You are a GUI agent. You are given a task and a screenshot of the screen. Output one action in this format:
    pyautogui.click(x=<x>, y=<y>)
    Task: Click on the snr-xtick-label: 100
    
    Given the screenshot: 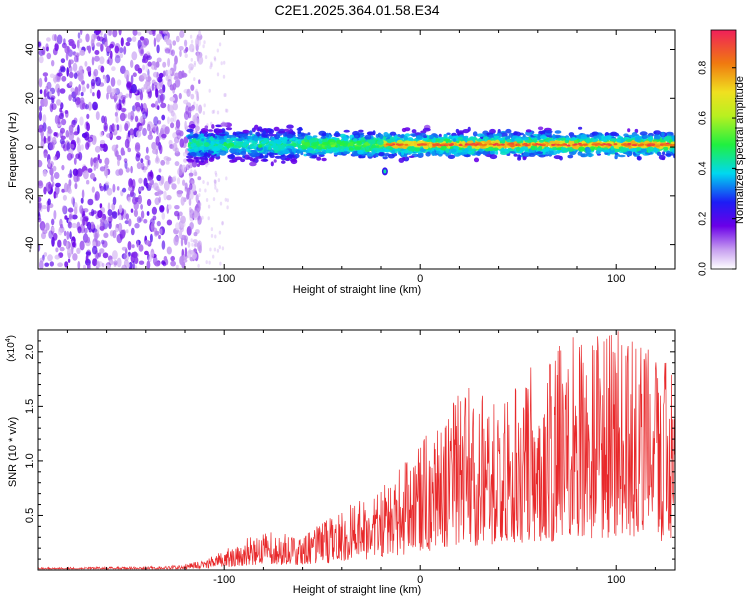 What is the action you would take?
    pyautogui.click(x=616, y=580)
    